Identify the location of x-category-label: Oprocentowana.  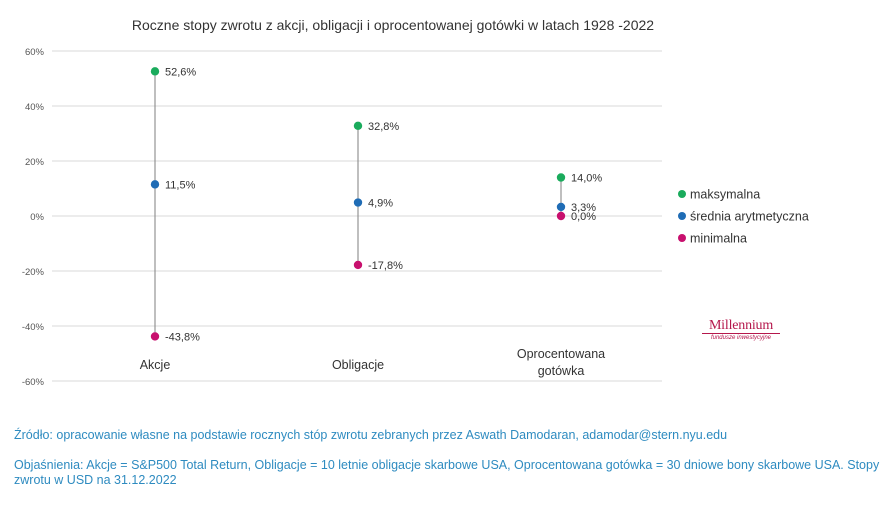
(561, 354).